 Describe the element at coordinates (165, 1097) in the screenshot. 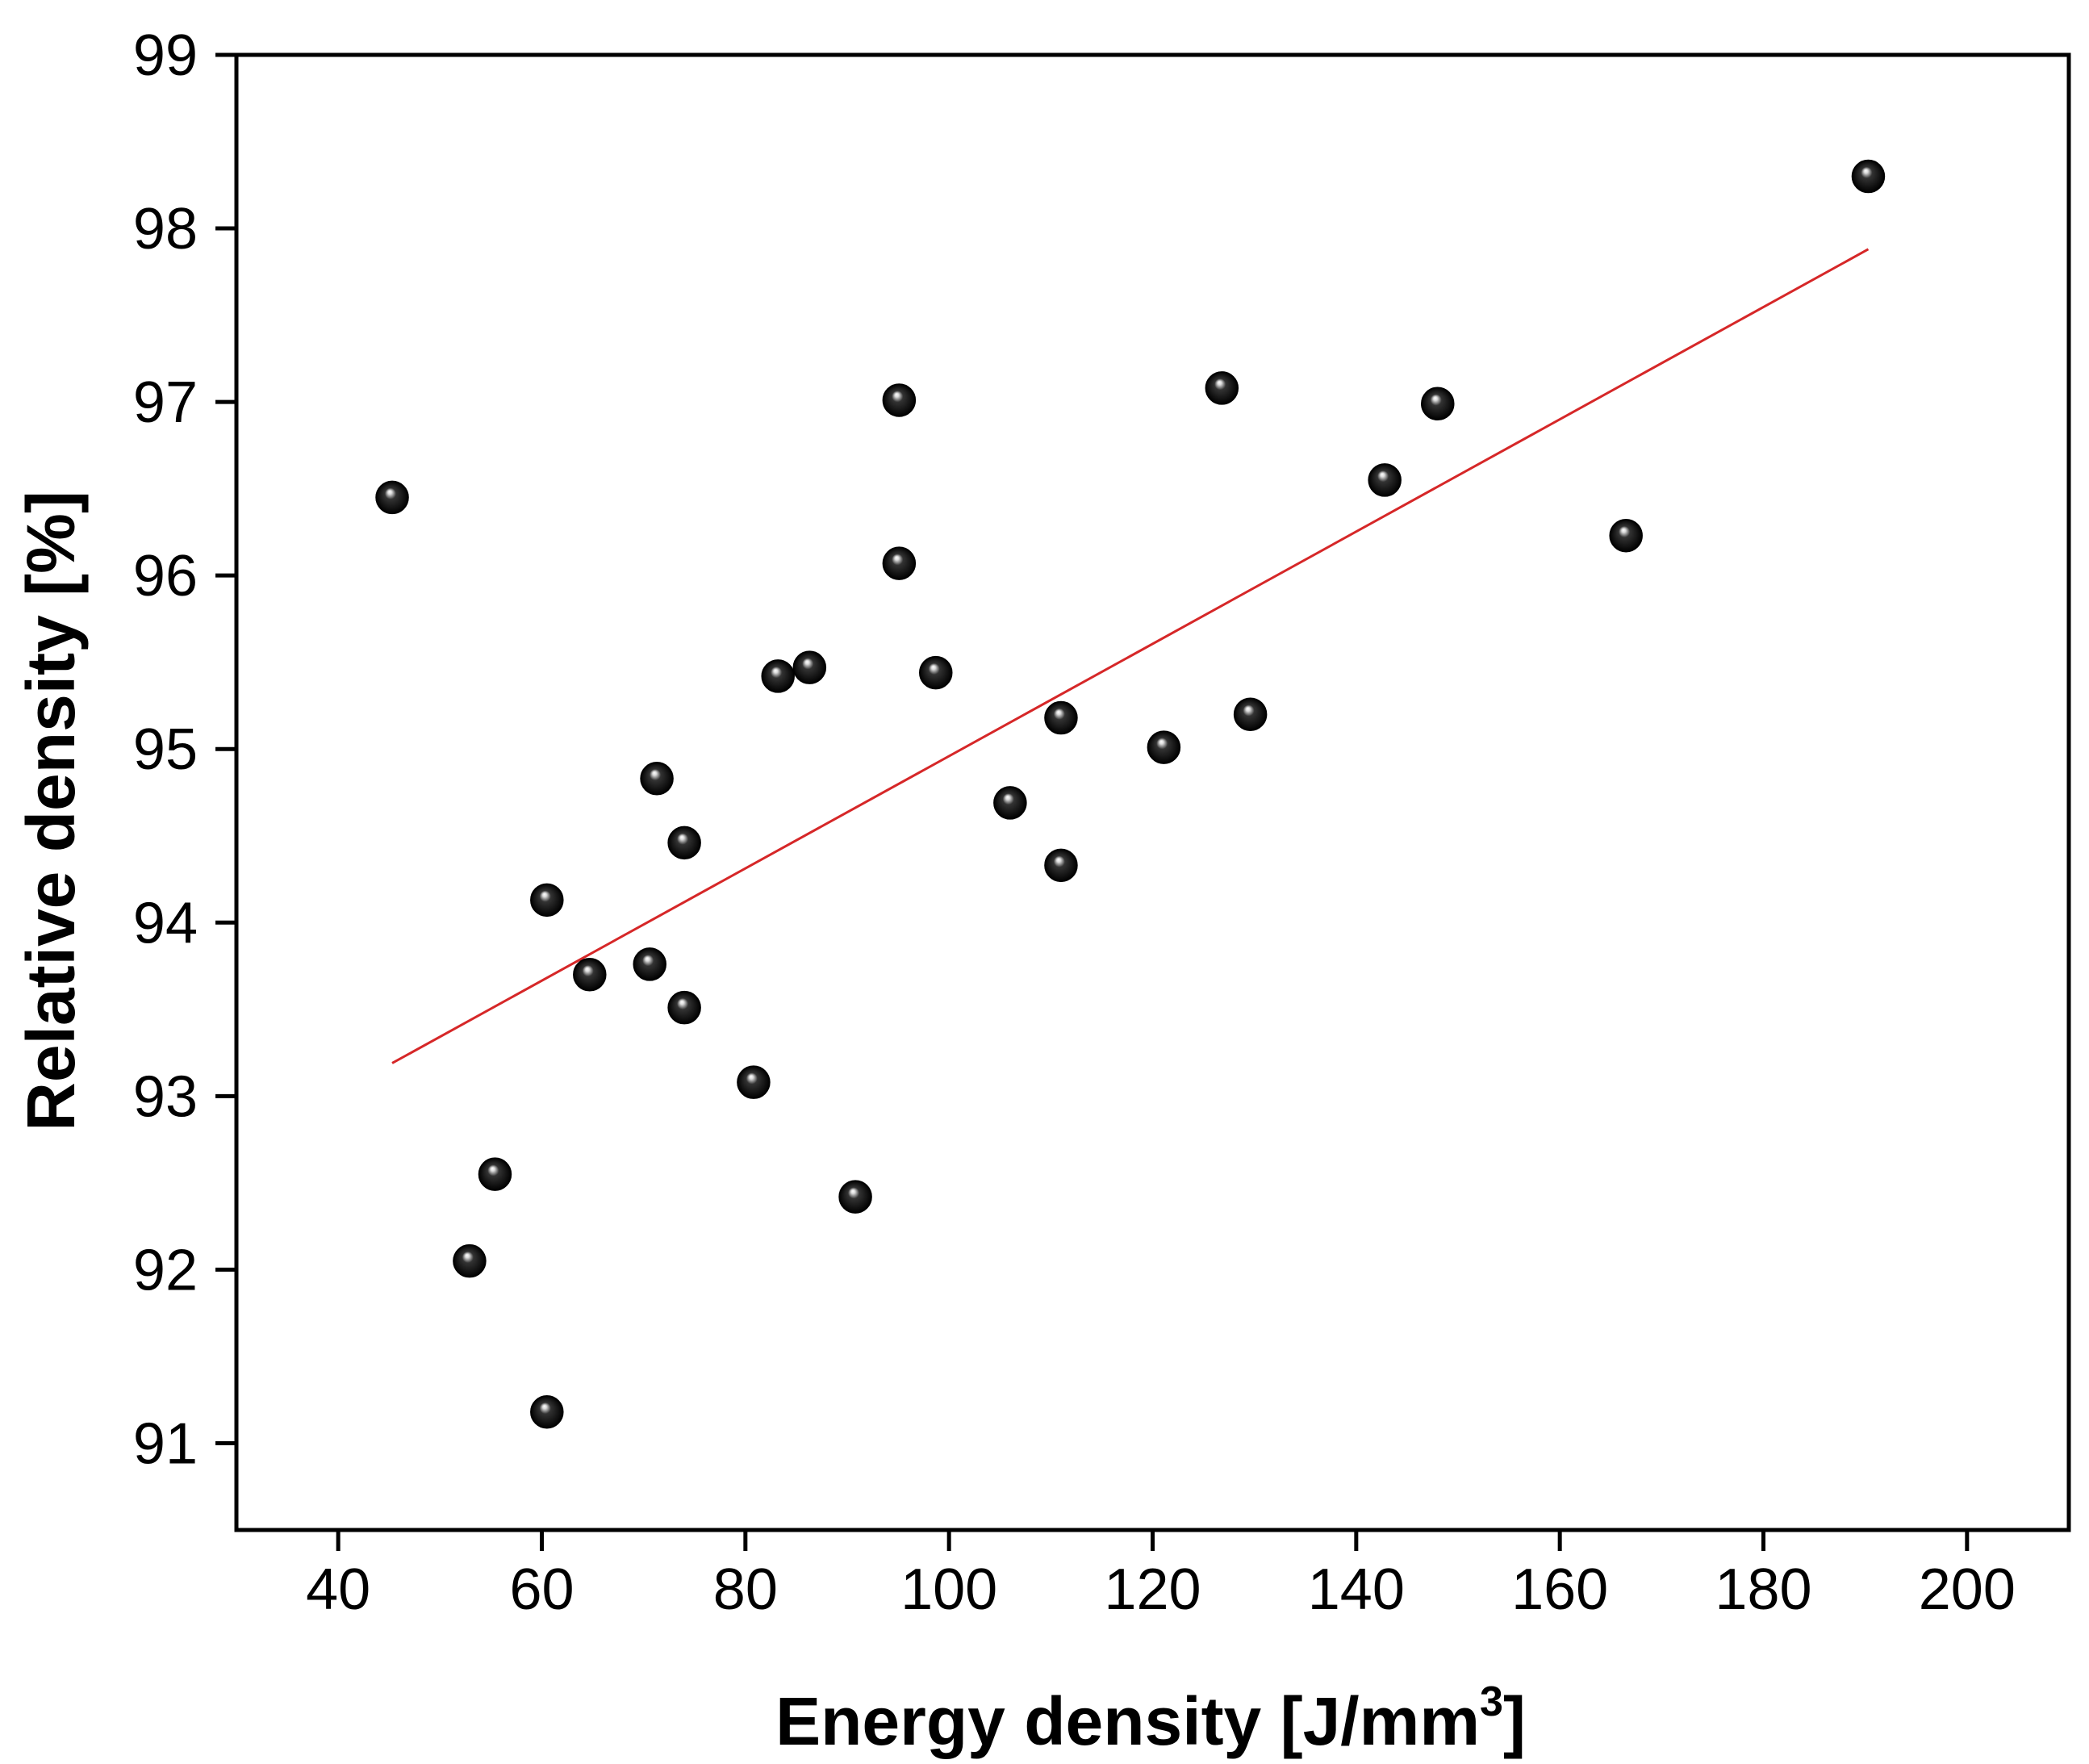

I see `y-tick-label: 93` at that location.